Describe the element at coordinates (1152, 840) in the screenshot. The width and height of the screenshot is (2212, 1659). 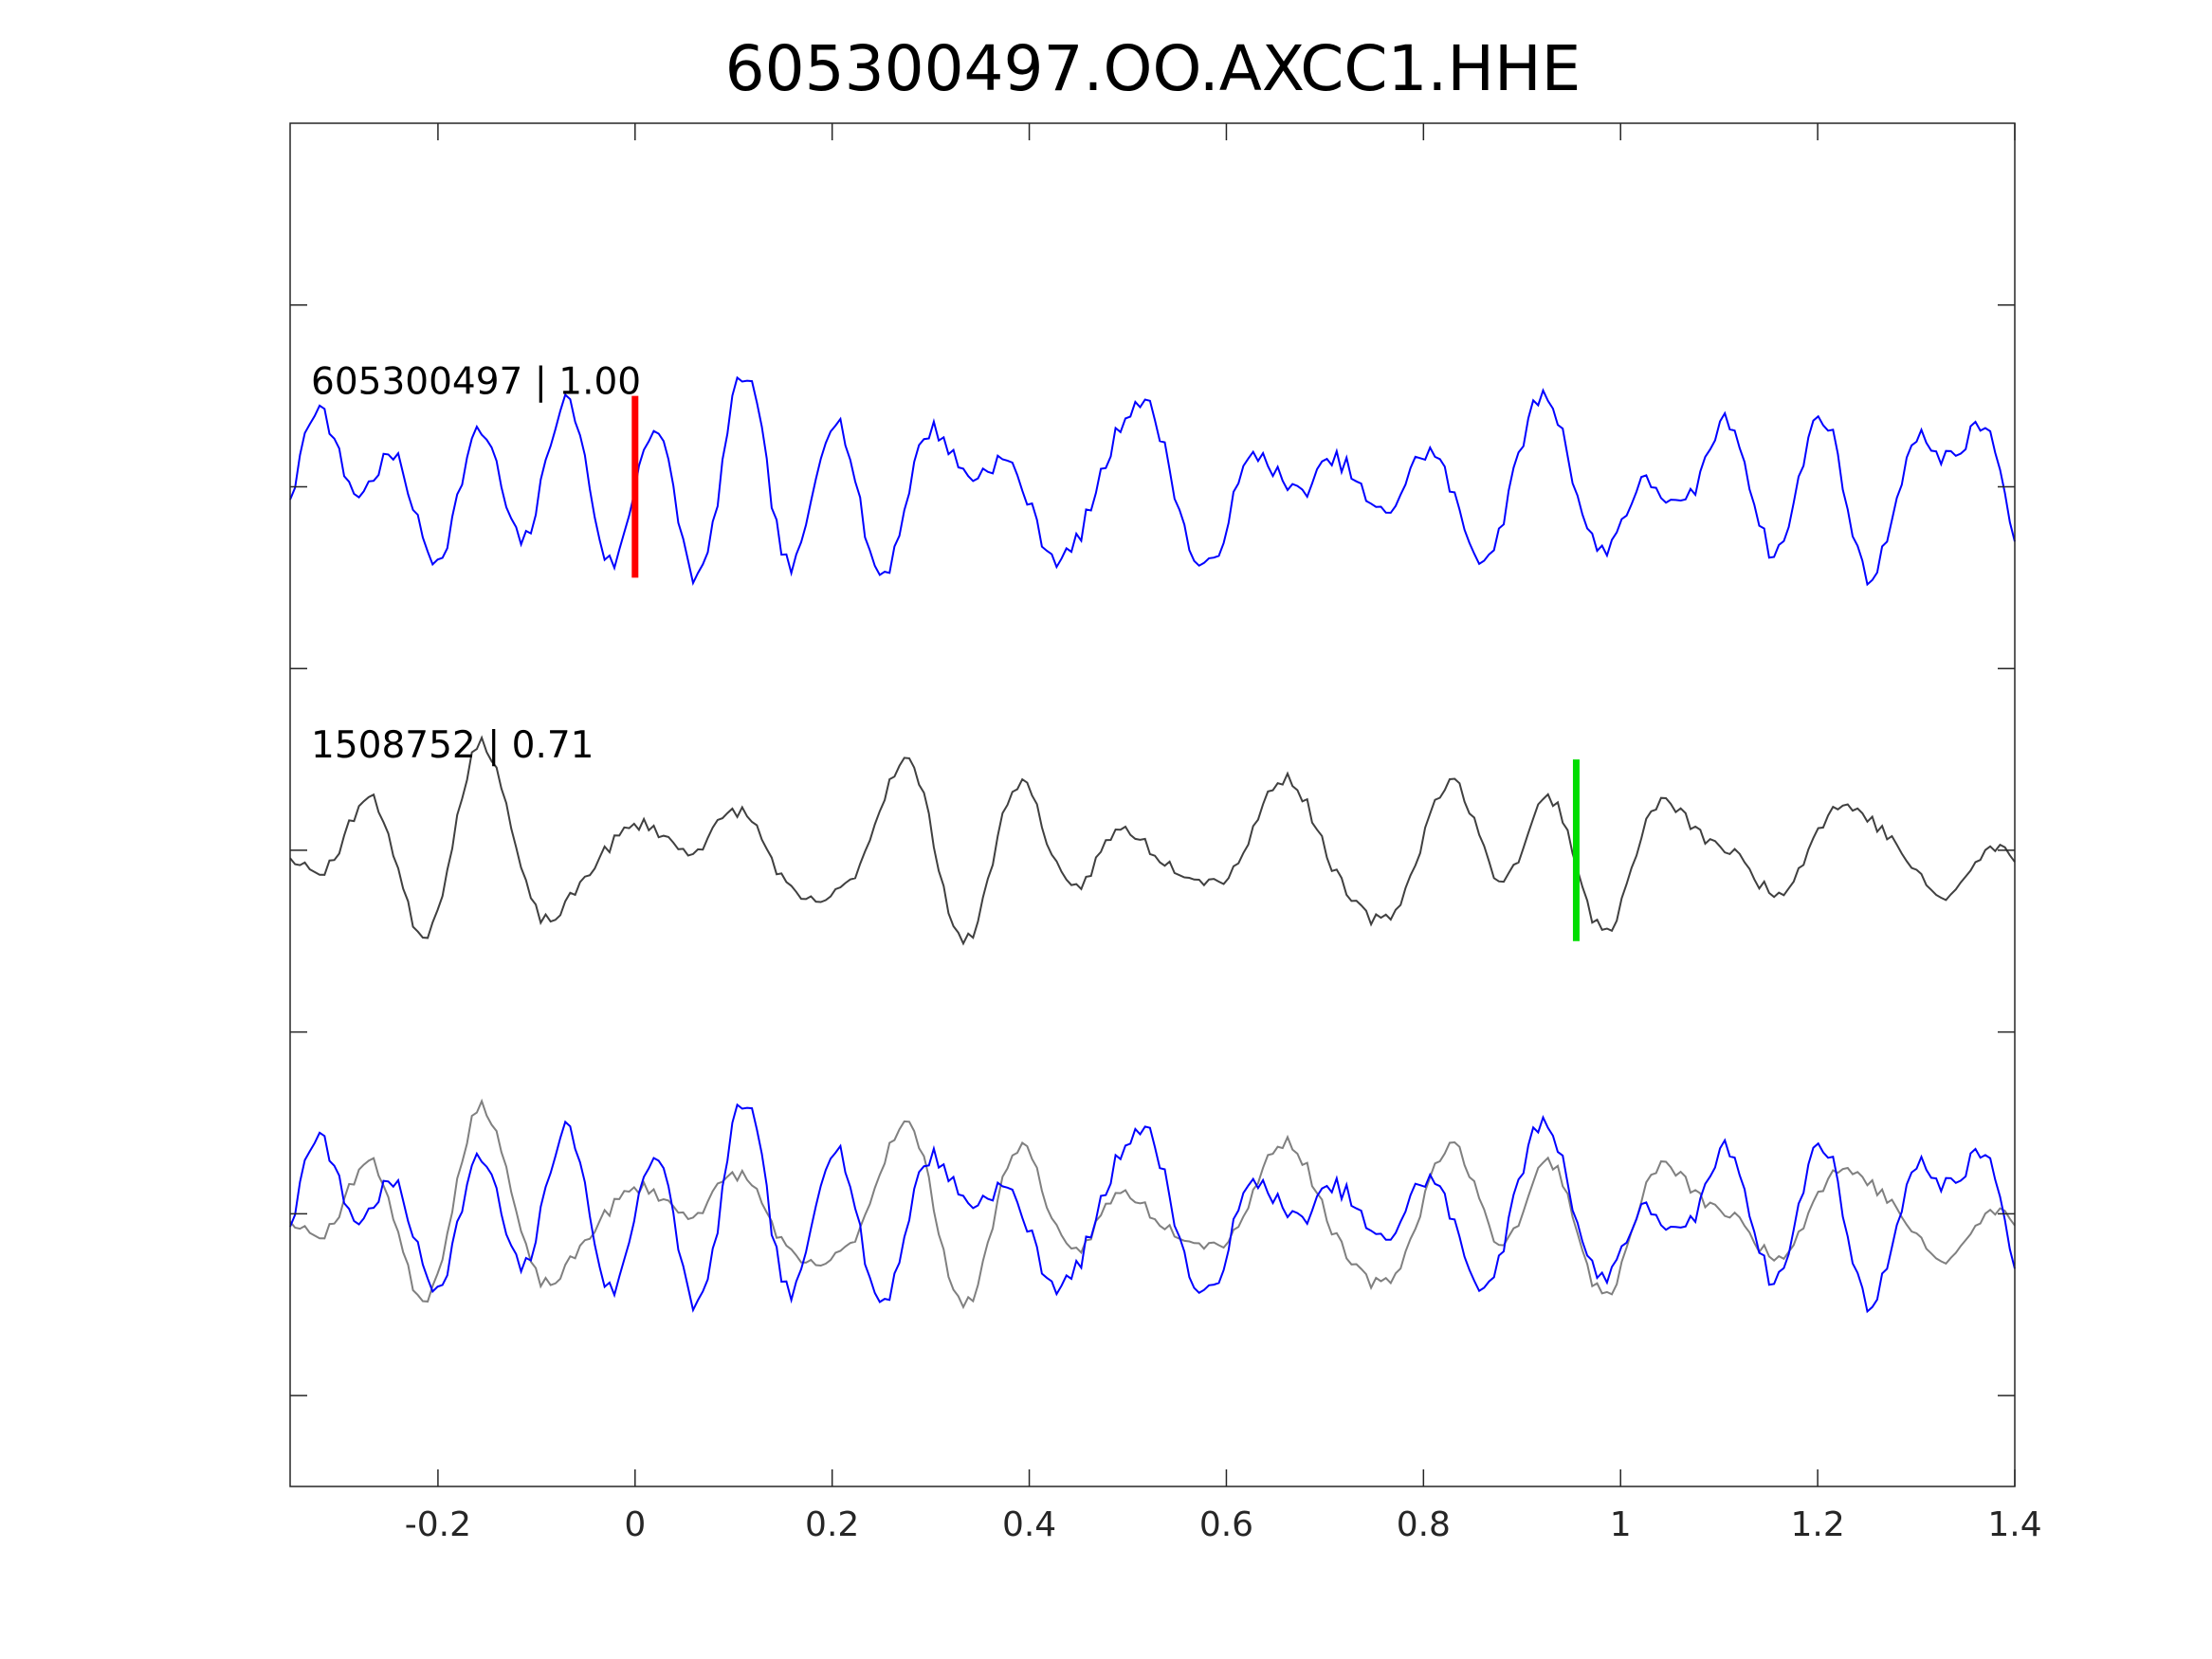
I see `trace-middle-line` at that location.